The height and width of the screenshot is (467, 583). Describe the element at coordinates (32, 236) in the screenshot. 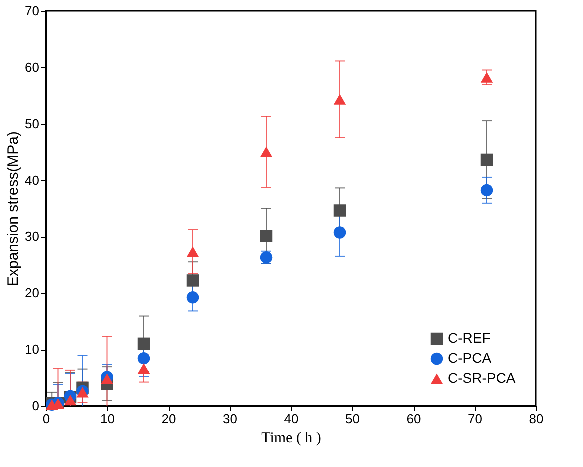

I see `y-tick-label: 30` at that location.